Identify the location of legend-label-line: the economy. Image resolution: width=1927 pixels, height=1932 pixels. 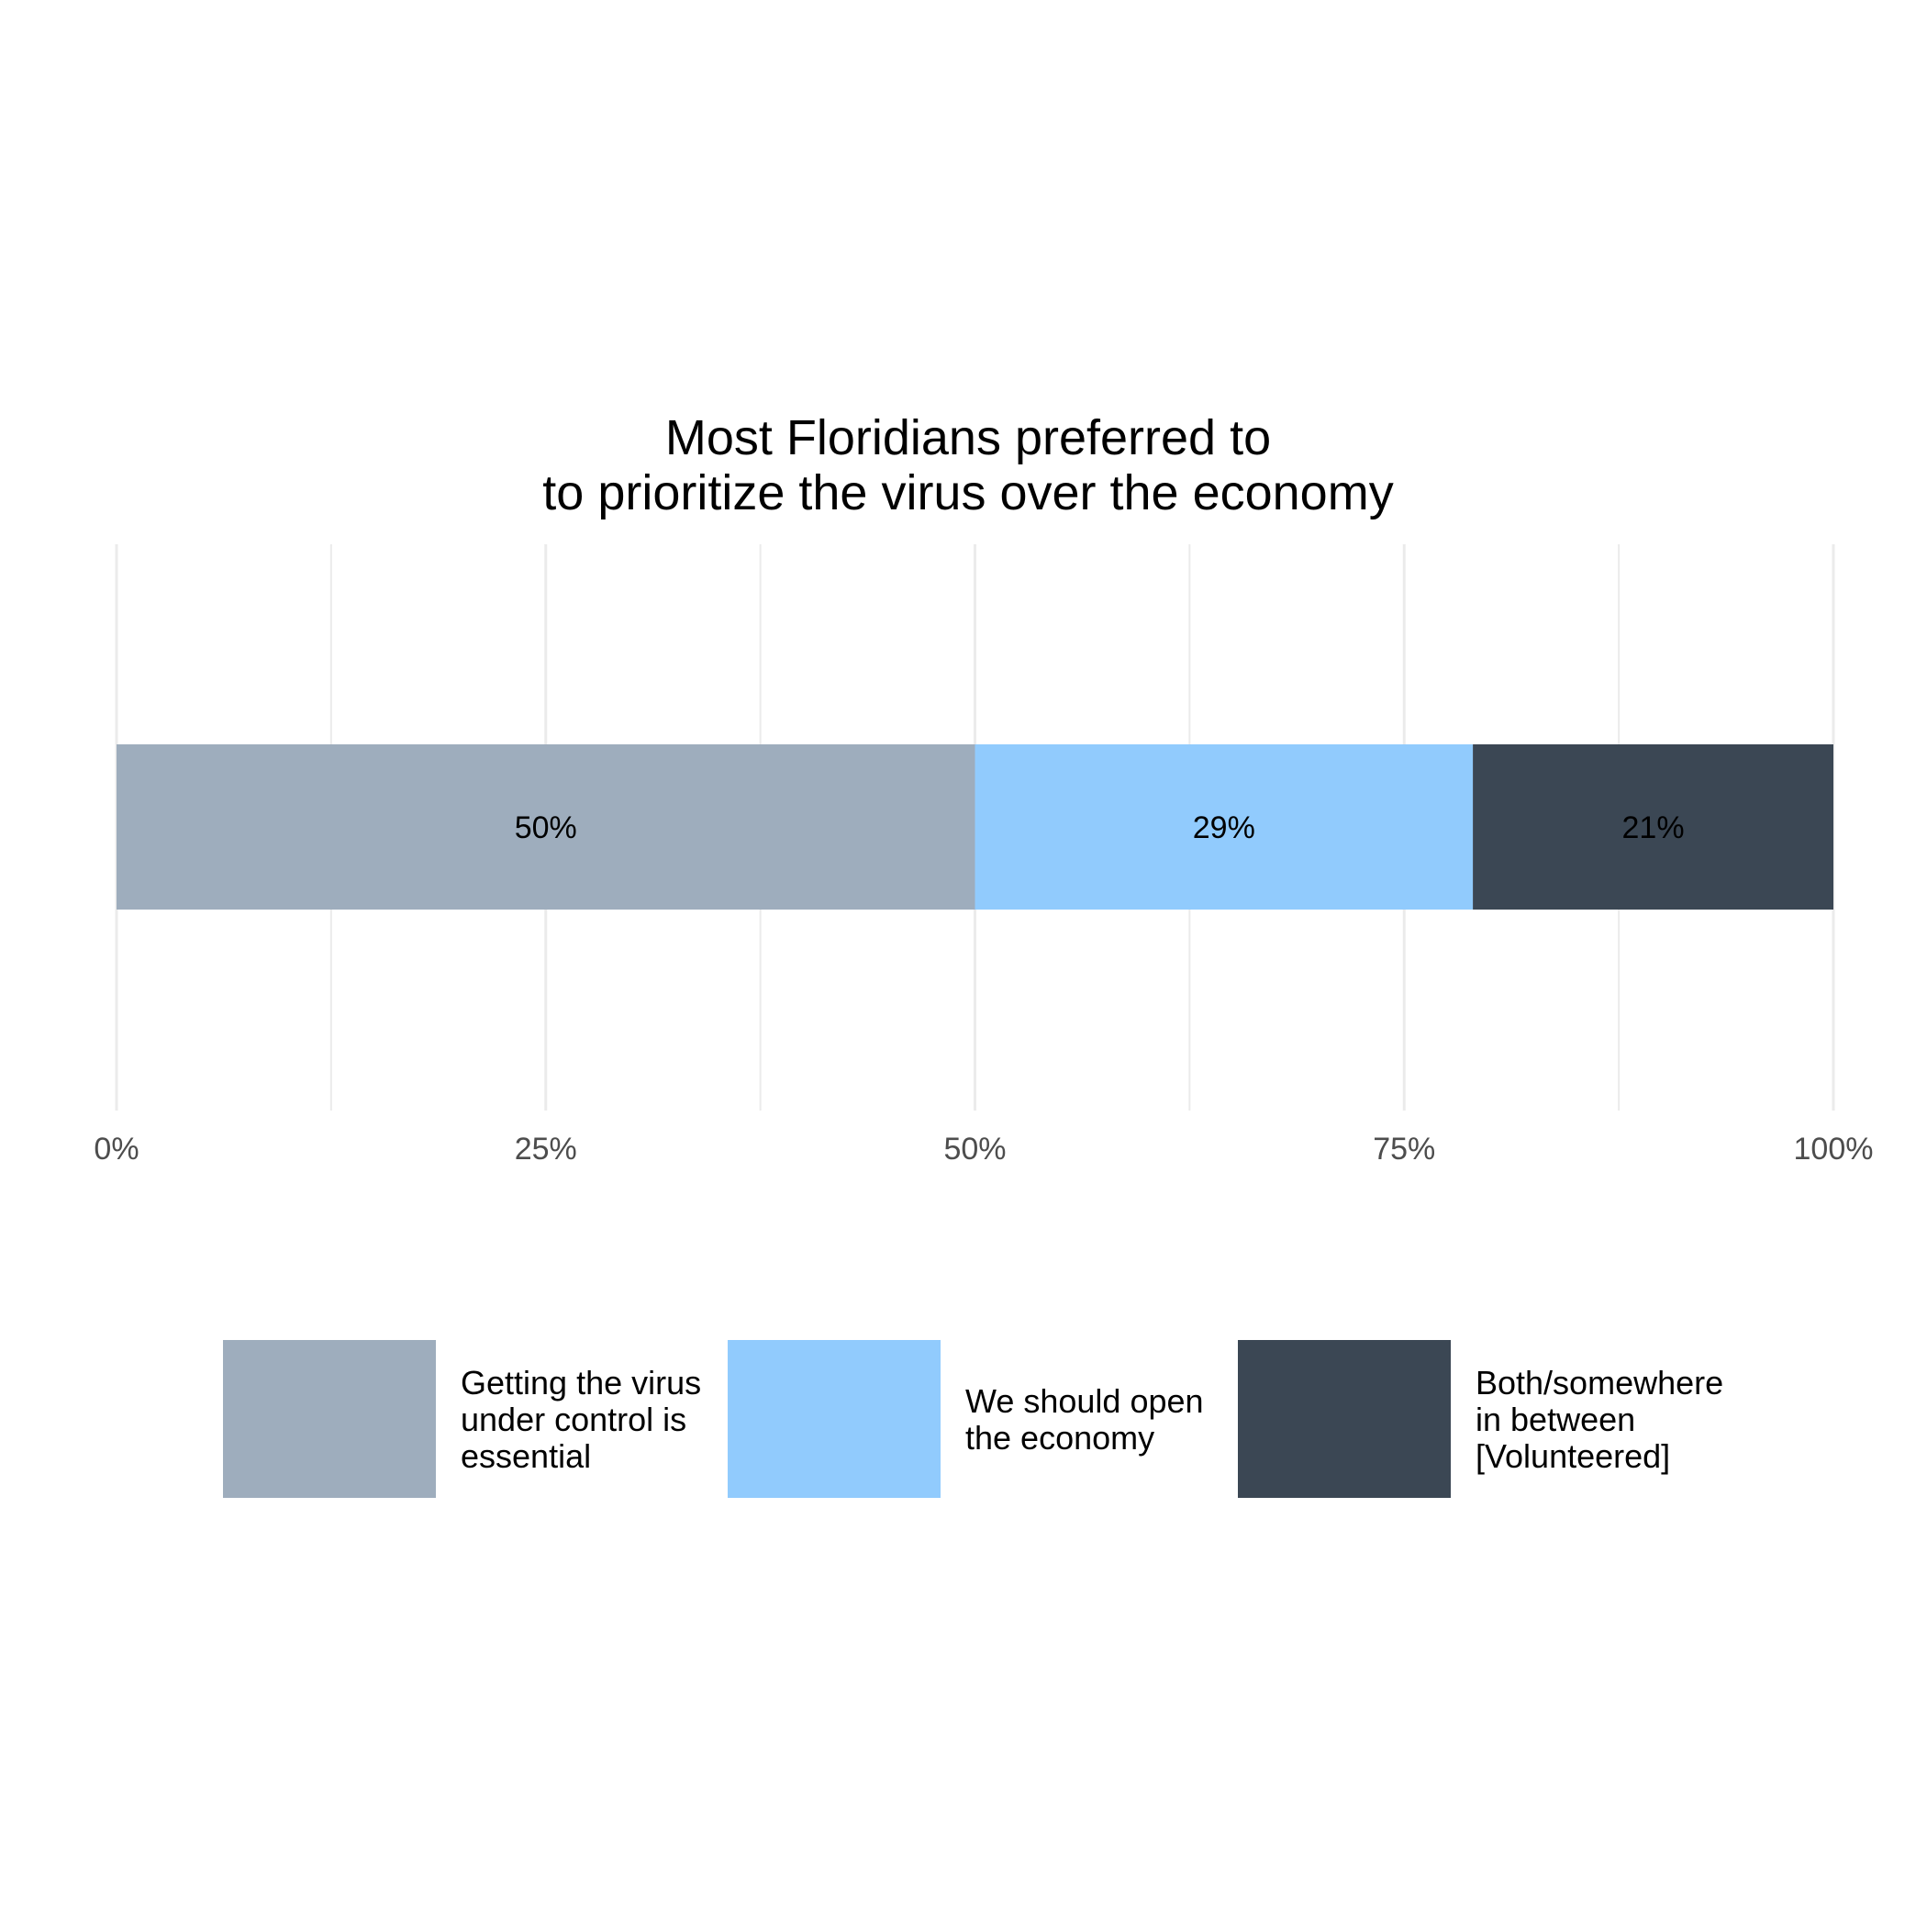
(1059, 1438).